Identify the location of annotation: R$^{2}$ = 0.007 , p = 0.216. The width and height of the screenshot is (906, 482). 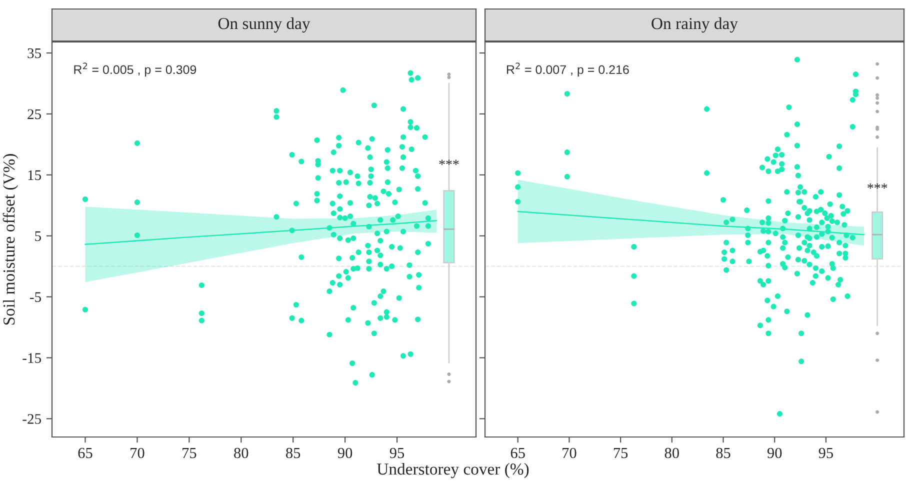
(567, 69).